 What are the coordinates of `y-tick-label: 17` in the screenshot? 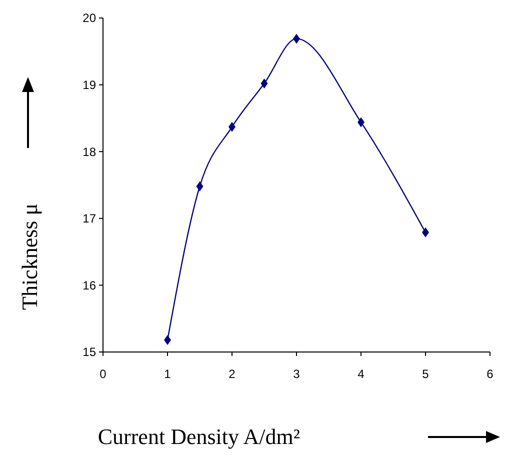 It's located at (89, 219).